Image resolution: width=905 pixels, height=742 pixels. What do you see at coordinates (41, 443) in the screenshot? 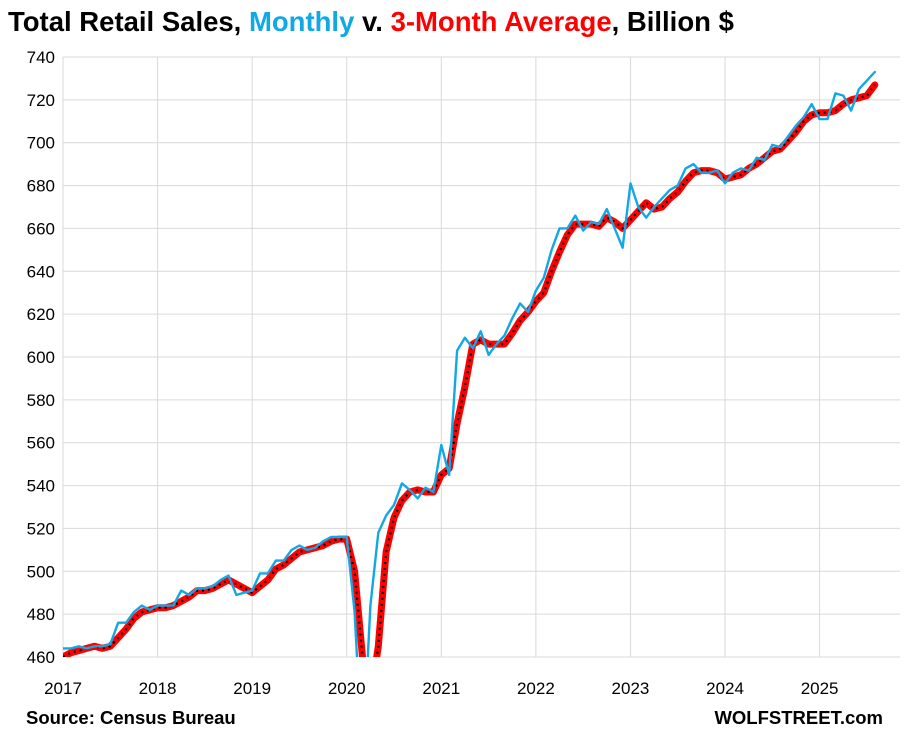
I see `y-tick-label: 560` at bounding box center [41, 443].